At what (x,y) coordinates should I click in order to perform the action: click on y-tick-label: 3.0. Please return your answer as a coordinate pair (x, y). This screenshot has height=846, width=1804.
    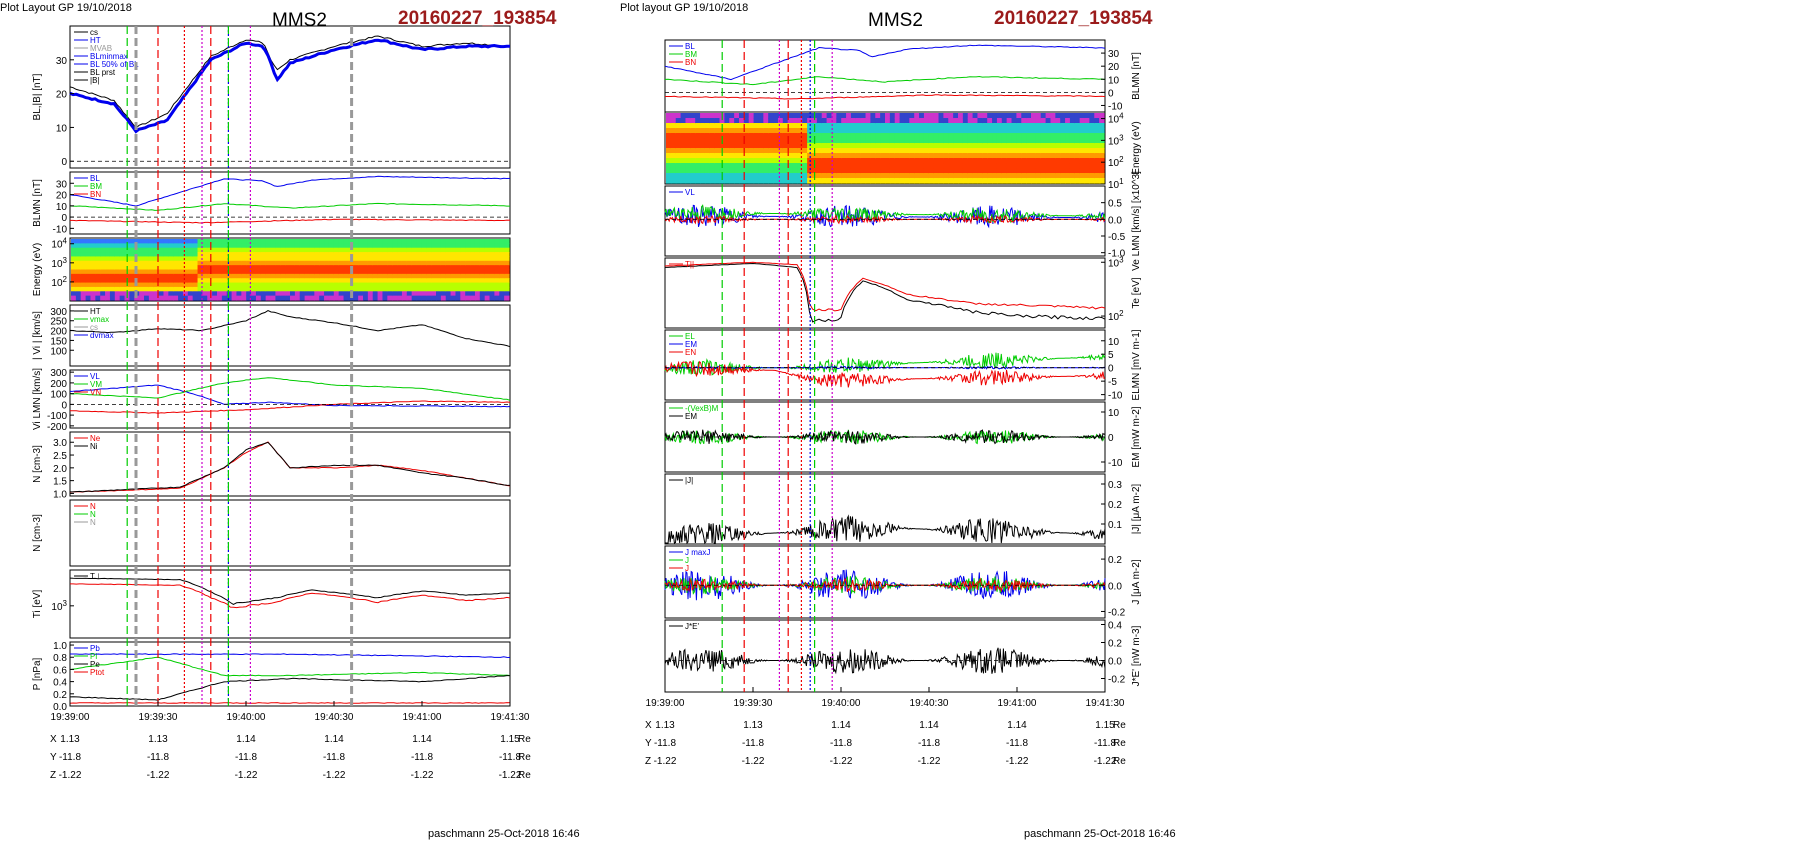
    Looking at the image, I should click on (60, 443).